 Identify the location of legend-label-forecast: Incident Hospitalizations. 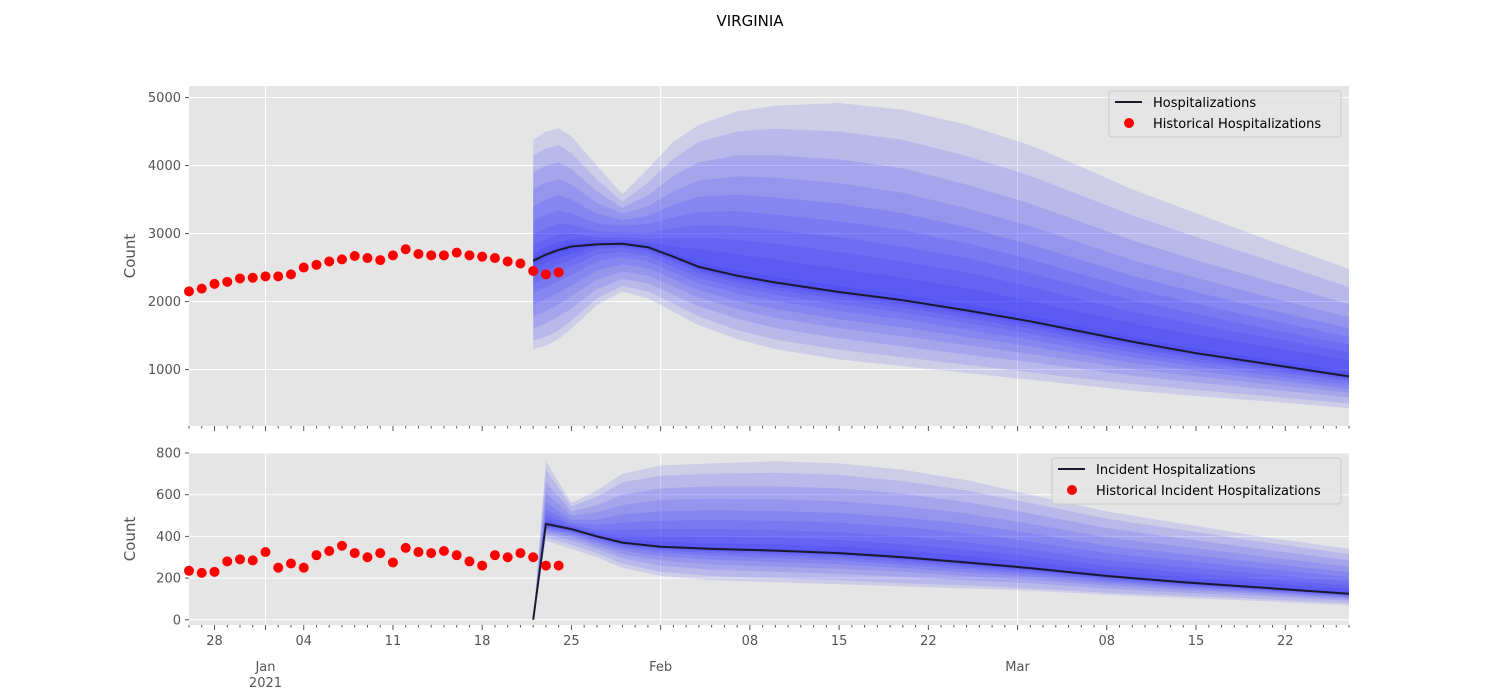
(1176, 470).